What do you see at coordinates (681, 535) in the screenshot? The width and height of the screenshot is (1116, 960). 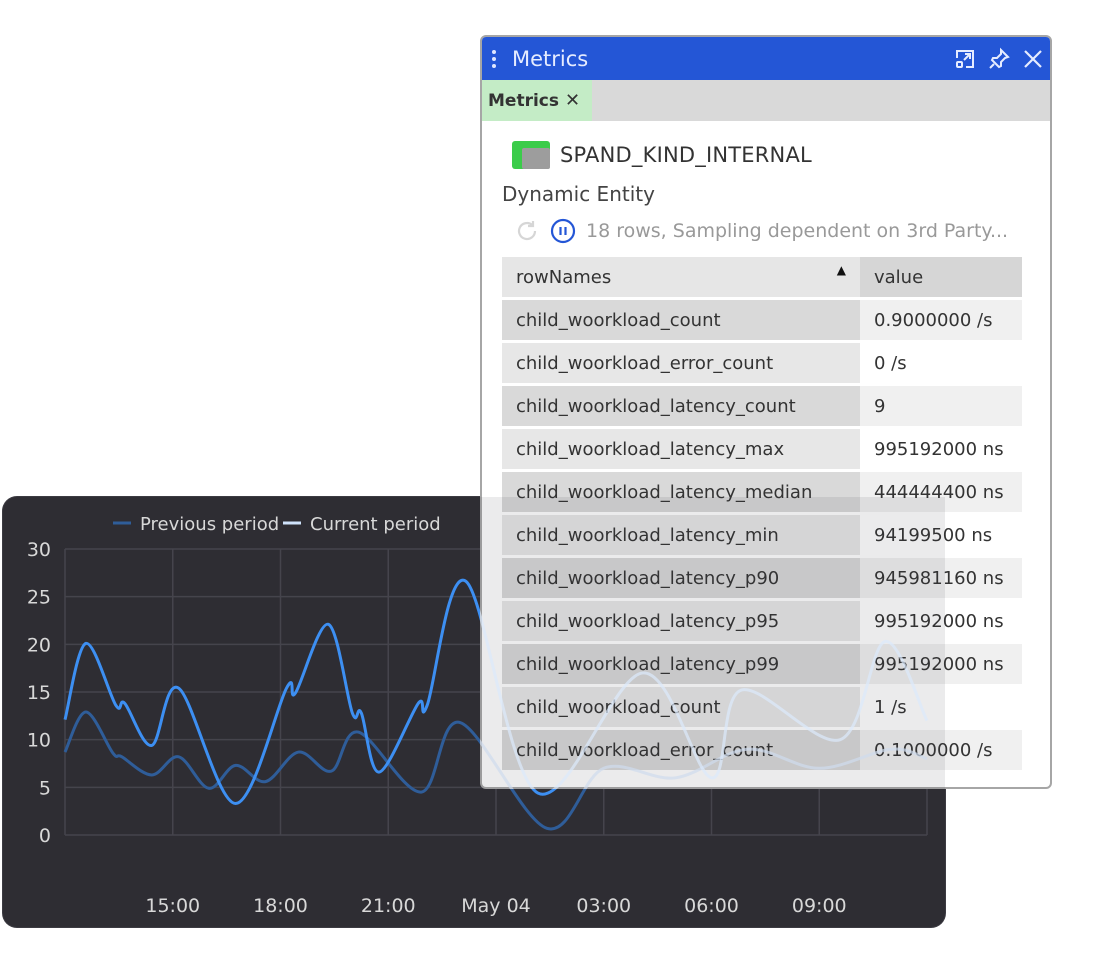 I see `row-name-cell: child_woorkload_latency_min` at bounding box center [681, 535].